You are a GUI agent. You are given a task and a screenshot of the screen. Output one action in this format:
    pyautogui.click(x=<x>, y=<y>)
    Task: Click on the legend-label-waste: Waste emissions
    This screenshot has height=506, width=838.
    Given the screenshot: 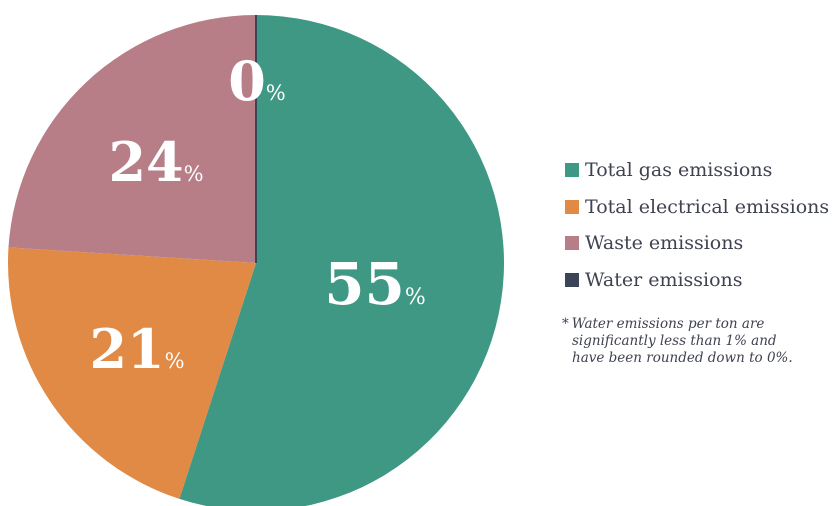 What is the action you would take?
    pyautogui.click(x=664, y=243)
    